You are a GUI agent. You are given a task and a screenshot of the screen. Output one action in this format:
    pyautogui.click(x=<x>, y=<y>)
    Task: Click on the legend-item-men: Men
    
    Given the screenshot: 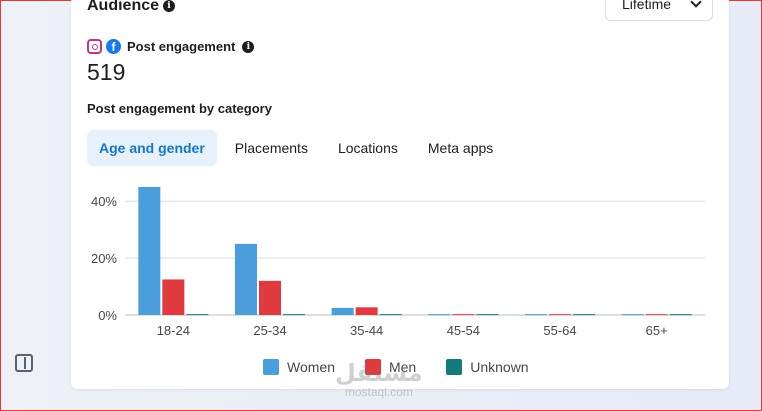 What is the action you would take?
    pyautogui.click(x=390, y=367)
    